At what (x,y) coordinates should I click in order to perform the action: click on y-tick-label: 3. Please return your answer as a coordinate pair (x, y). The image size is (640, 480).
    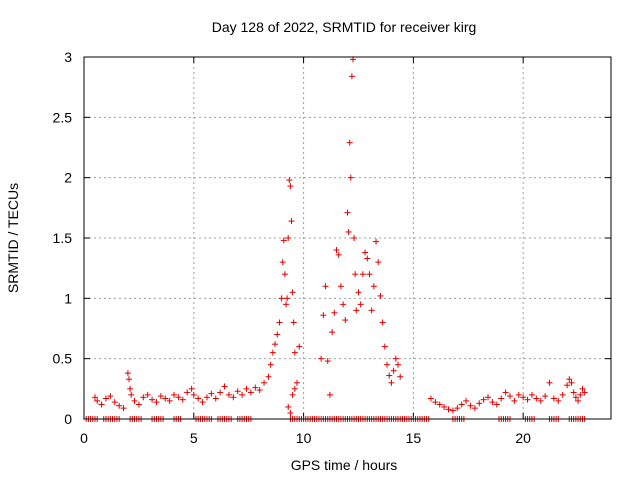
    Looking at the image, I should click on (68, 57).